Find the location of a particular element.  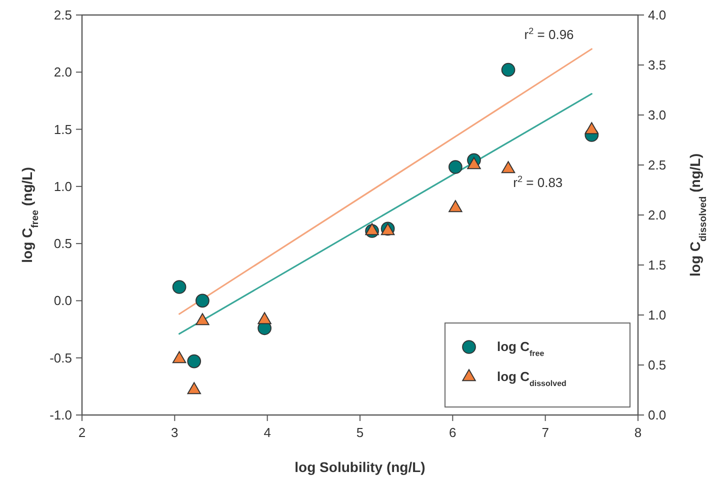

y-tick-label: -0.5 is located at coordinates (61, 358).